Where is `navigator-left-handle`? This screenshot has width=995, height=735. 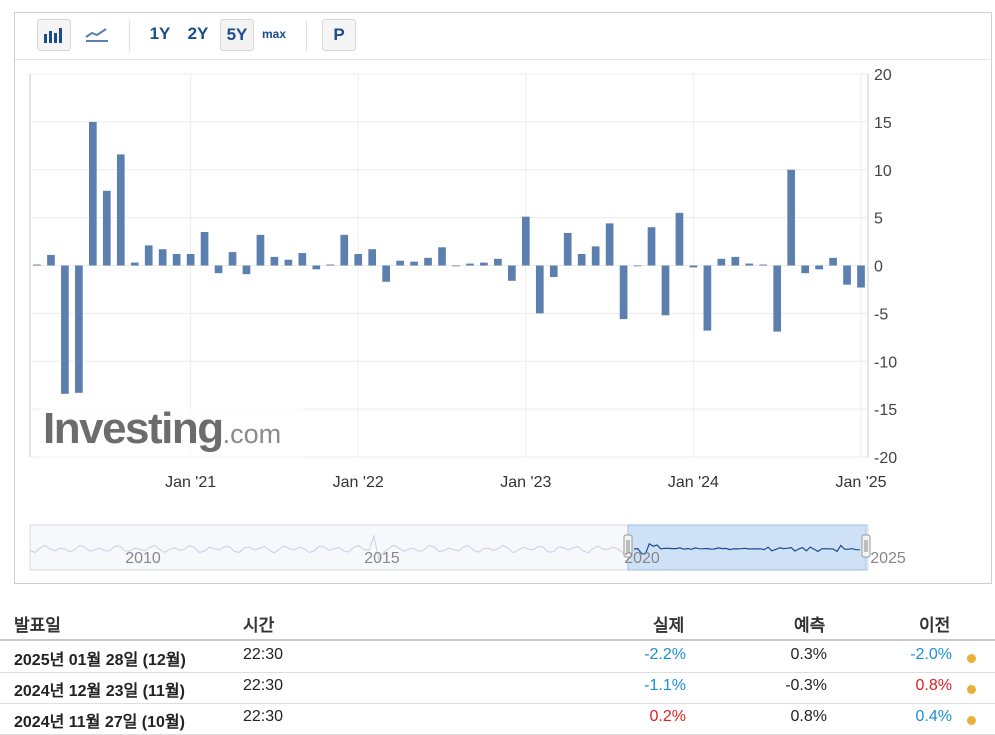 navigator-left-handle is located at coordinates (628, 546).